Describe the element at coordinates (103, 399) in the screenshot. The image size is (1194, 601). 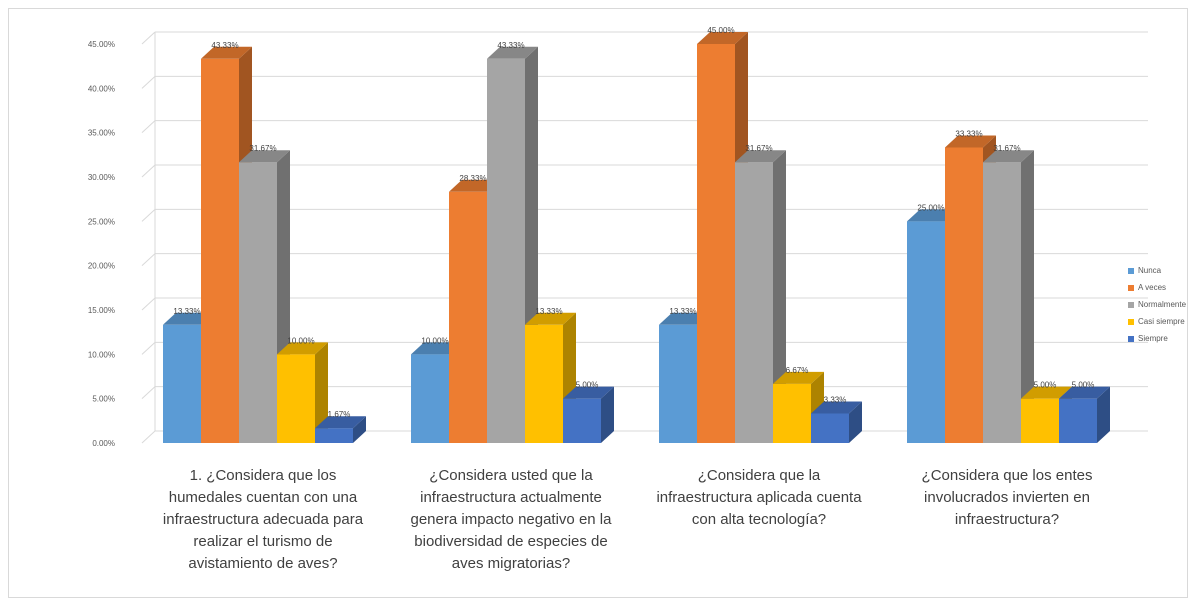
I see `y-tick-label: 5.00%` at that location.